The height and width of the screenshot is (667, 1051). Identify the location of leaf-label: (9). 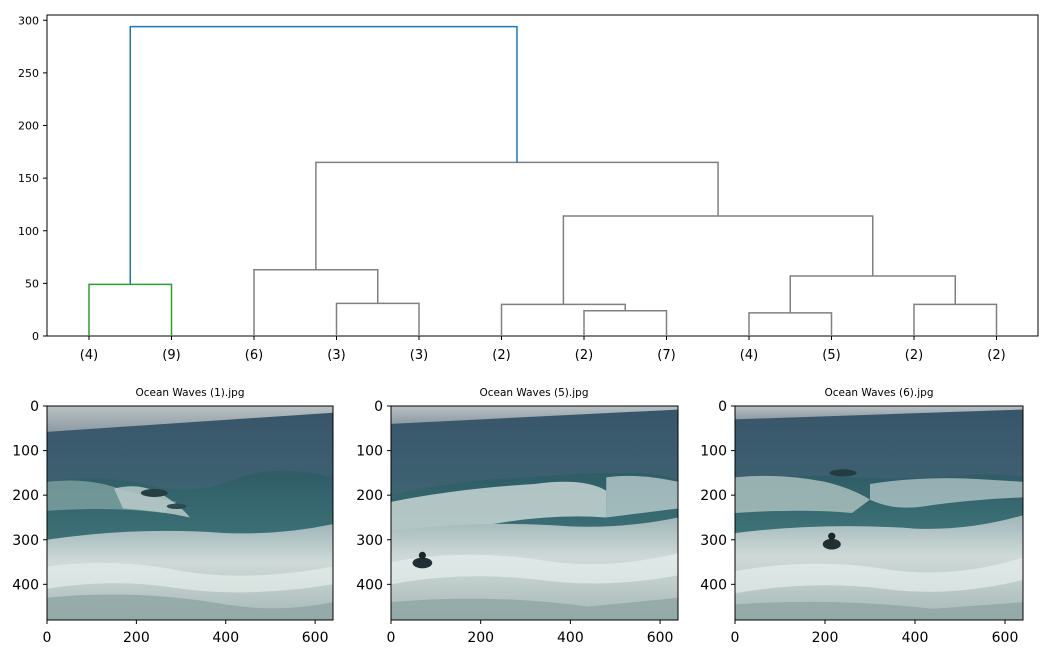
(171, 355).